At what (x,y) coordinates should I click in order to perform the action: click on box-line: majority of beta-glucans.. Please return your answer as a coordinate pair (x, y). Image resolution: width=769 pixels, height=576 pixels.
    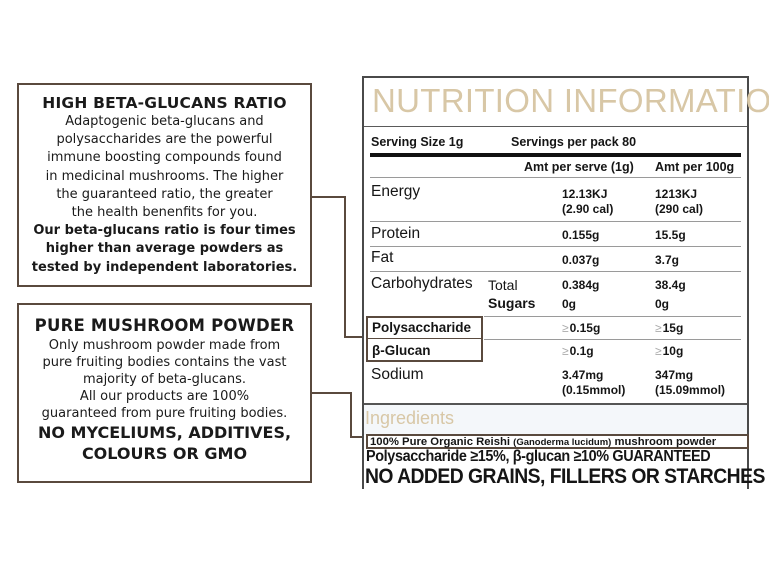
    Looking at the image, I should click on (164, 379).